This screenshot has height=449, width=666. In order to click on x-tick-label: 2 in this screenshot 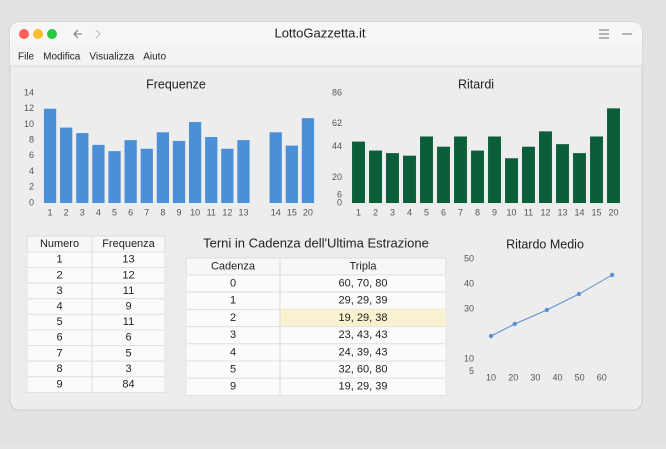, I will do `click(375, 212)`.